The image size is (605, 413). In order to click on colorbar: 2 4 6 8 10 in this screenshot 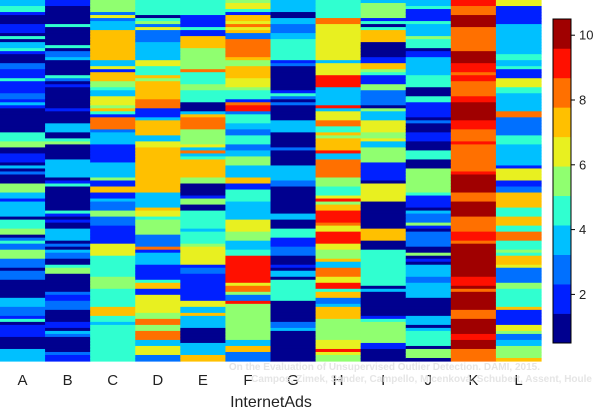, I will do `click(572, 181)`.